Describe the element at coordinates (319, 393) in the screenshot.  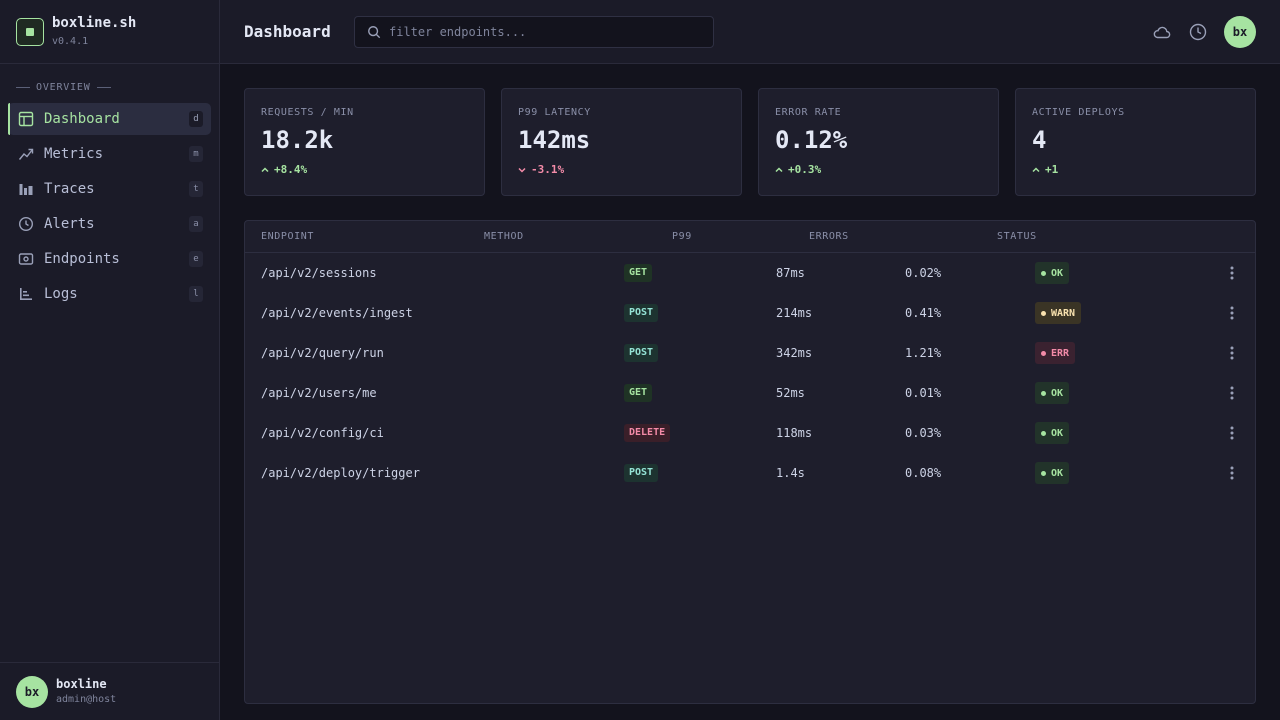
I see `endpoint-path: /api/v2/users/me` at that location.